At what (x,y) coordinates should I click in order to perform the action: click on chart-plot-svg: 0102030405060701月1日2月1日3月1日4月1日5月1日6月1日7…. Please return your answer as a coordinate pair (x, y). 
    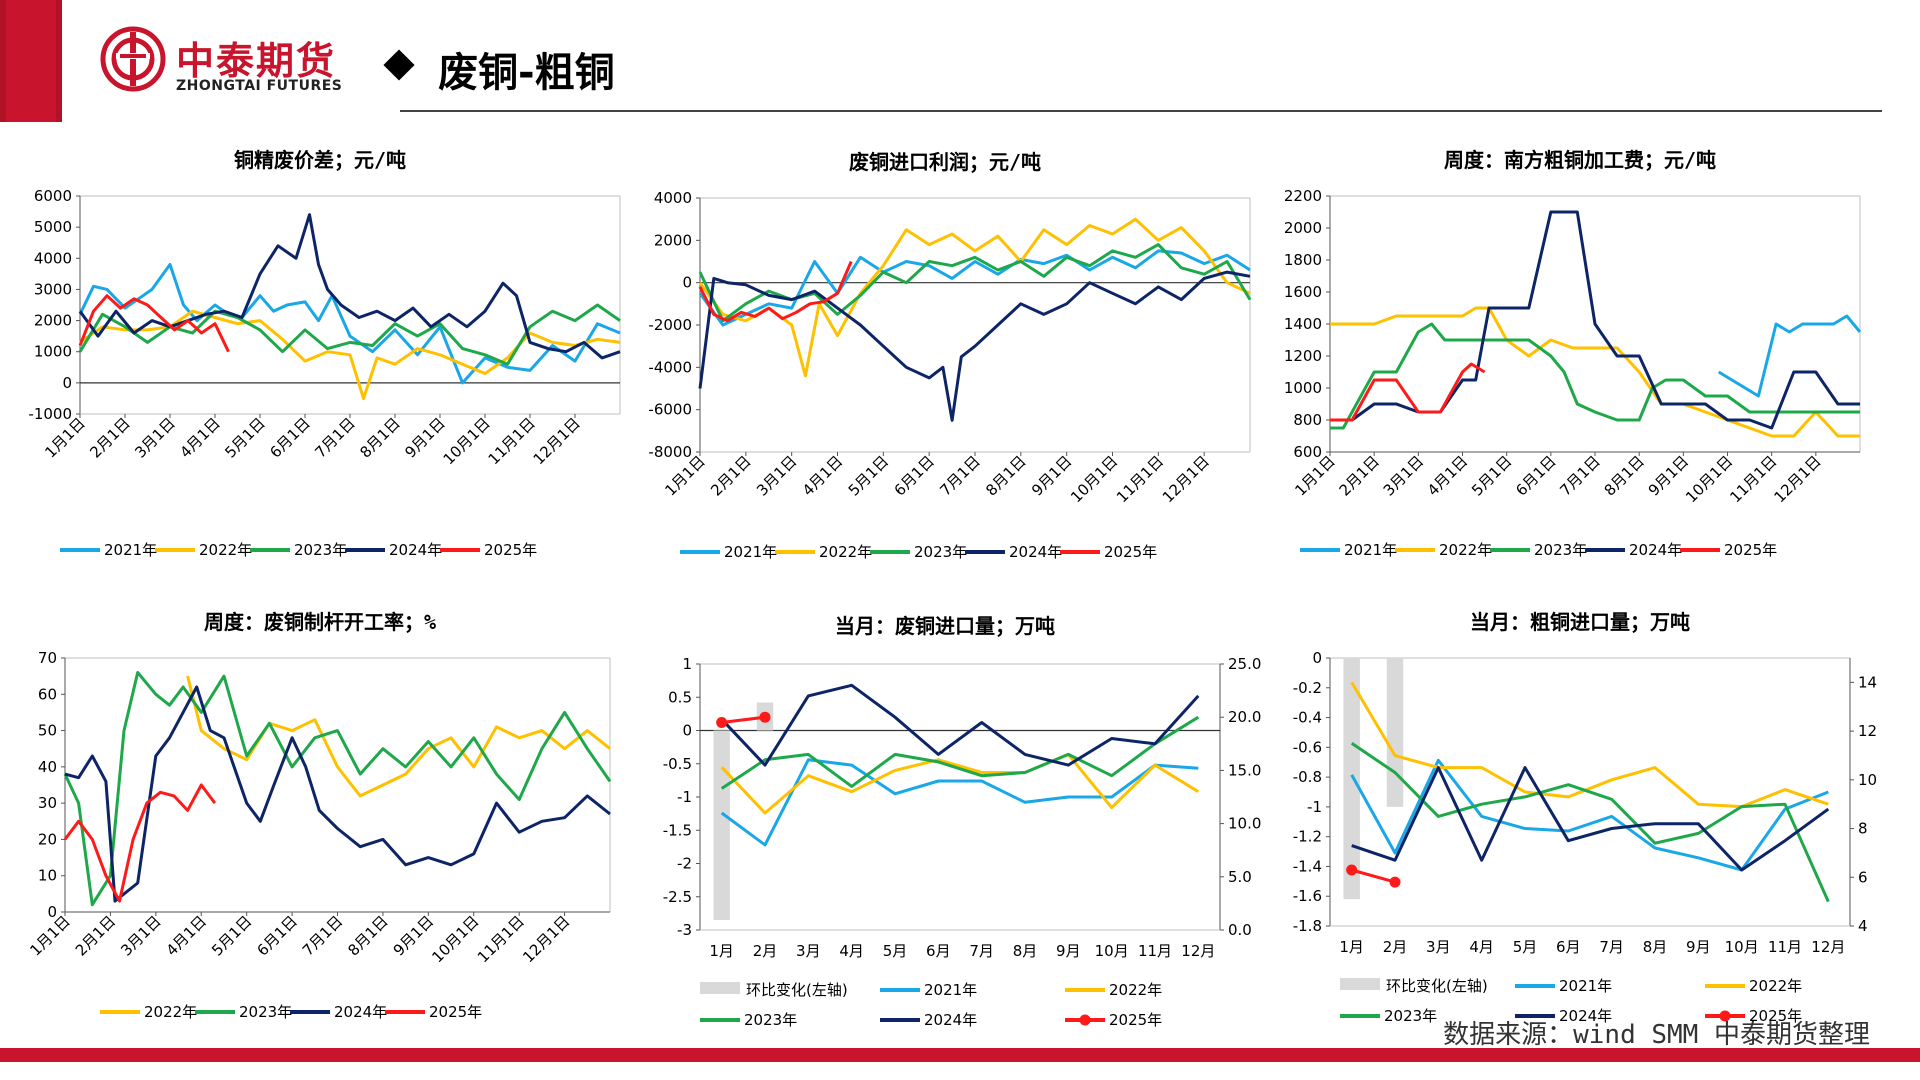
    Looking at the image, I should click on (319, 835).